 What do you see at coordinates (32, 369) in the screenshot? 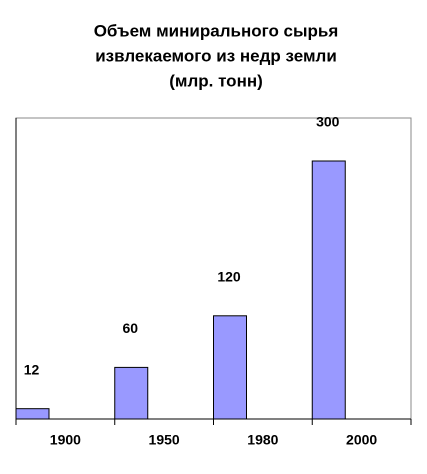
I see `value-label: 12` at bounding box center [32, 369].